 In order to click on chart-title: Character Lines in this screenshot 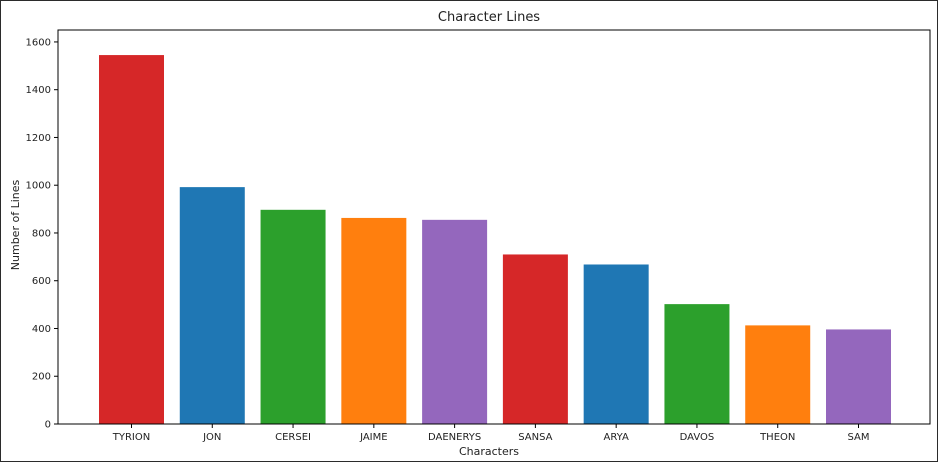, I will do `click(489, 17)`.